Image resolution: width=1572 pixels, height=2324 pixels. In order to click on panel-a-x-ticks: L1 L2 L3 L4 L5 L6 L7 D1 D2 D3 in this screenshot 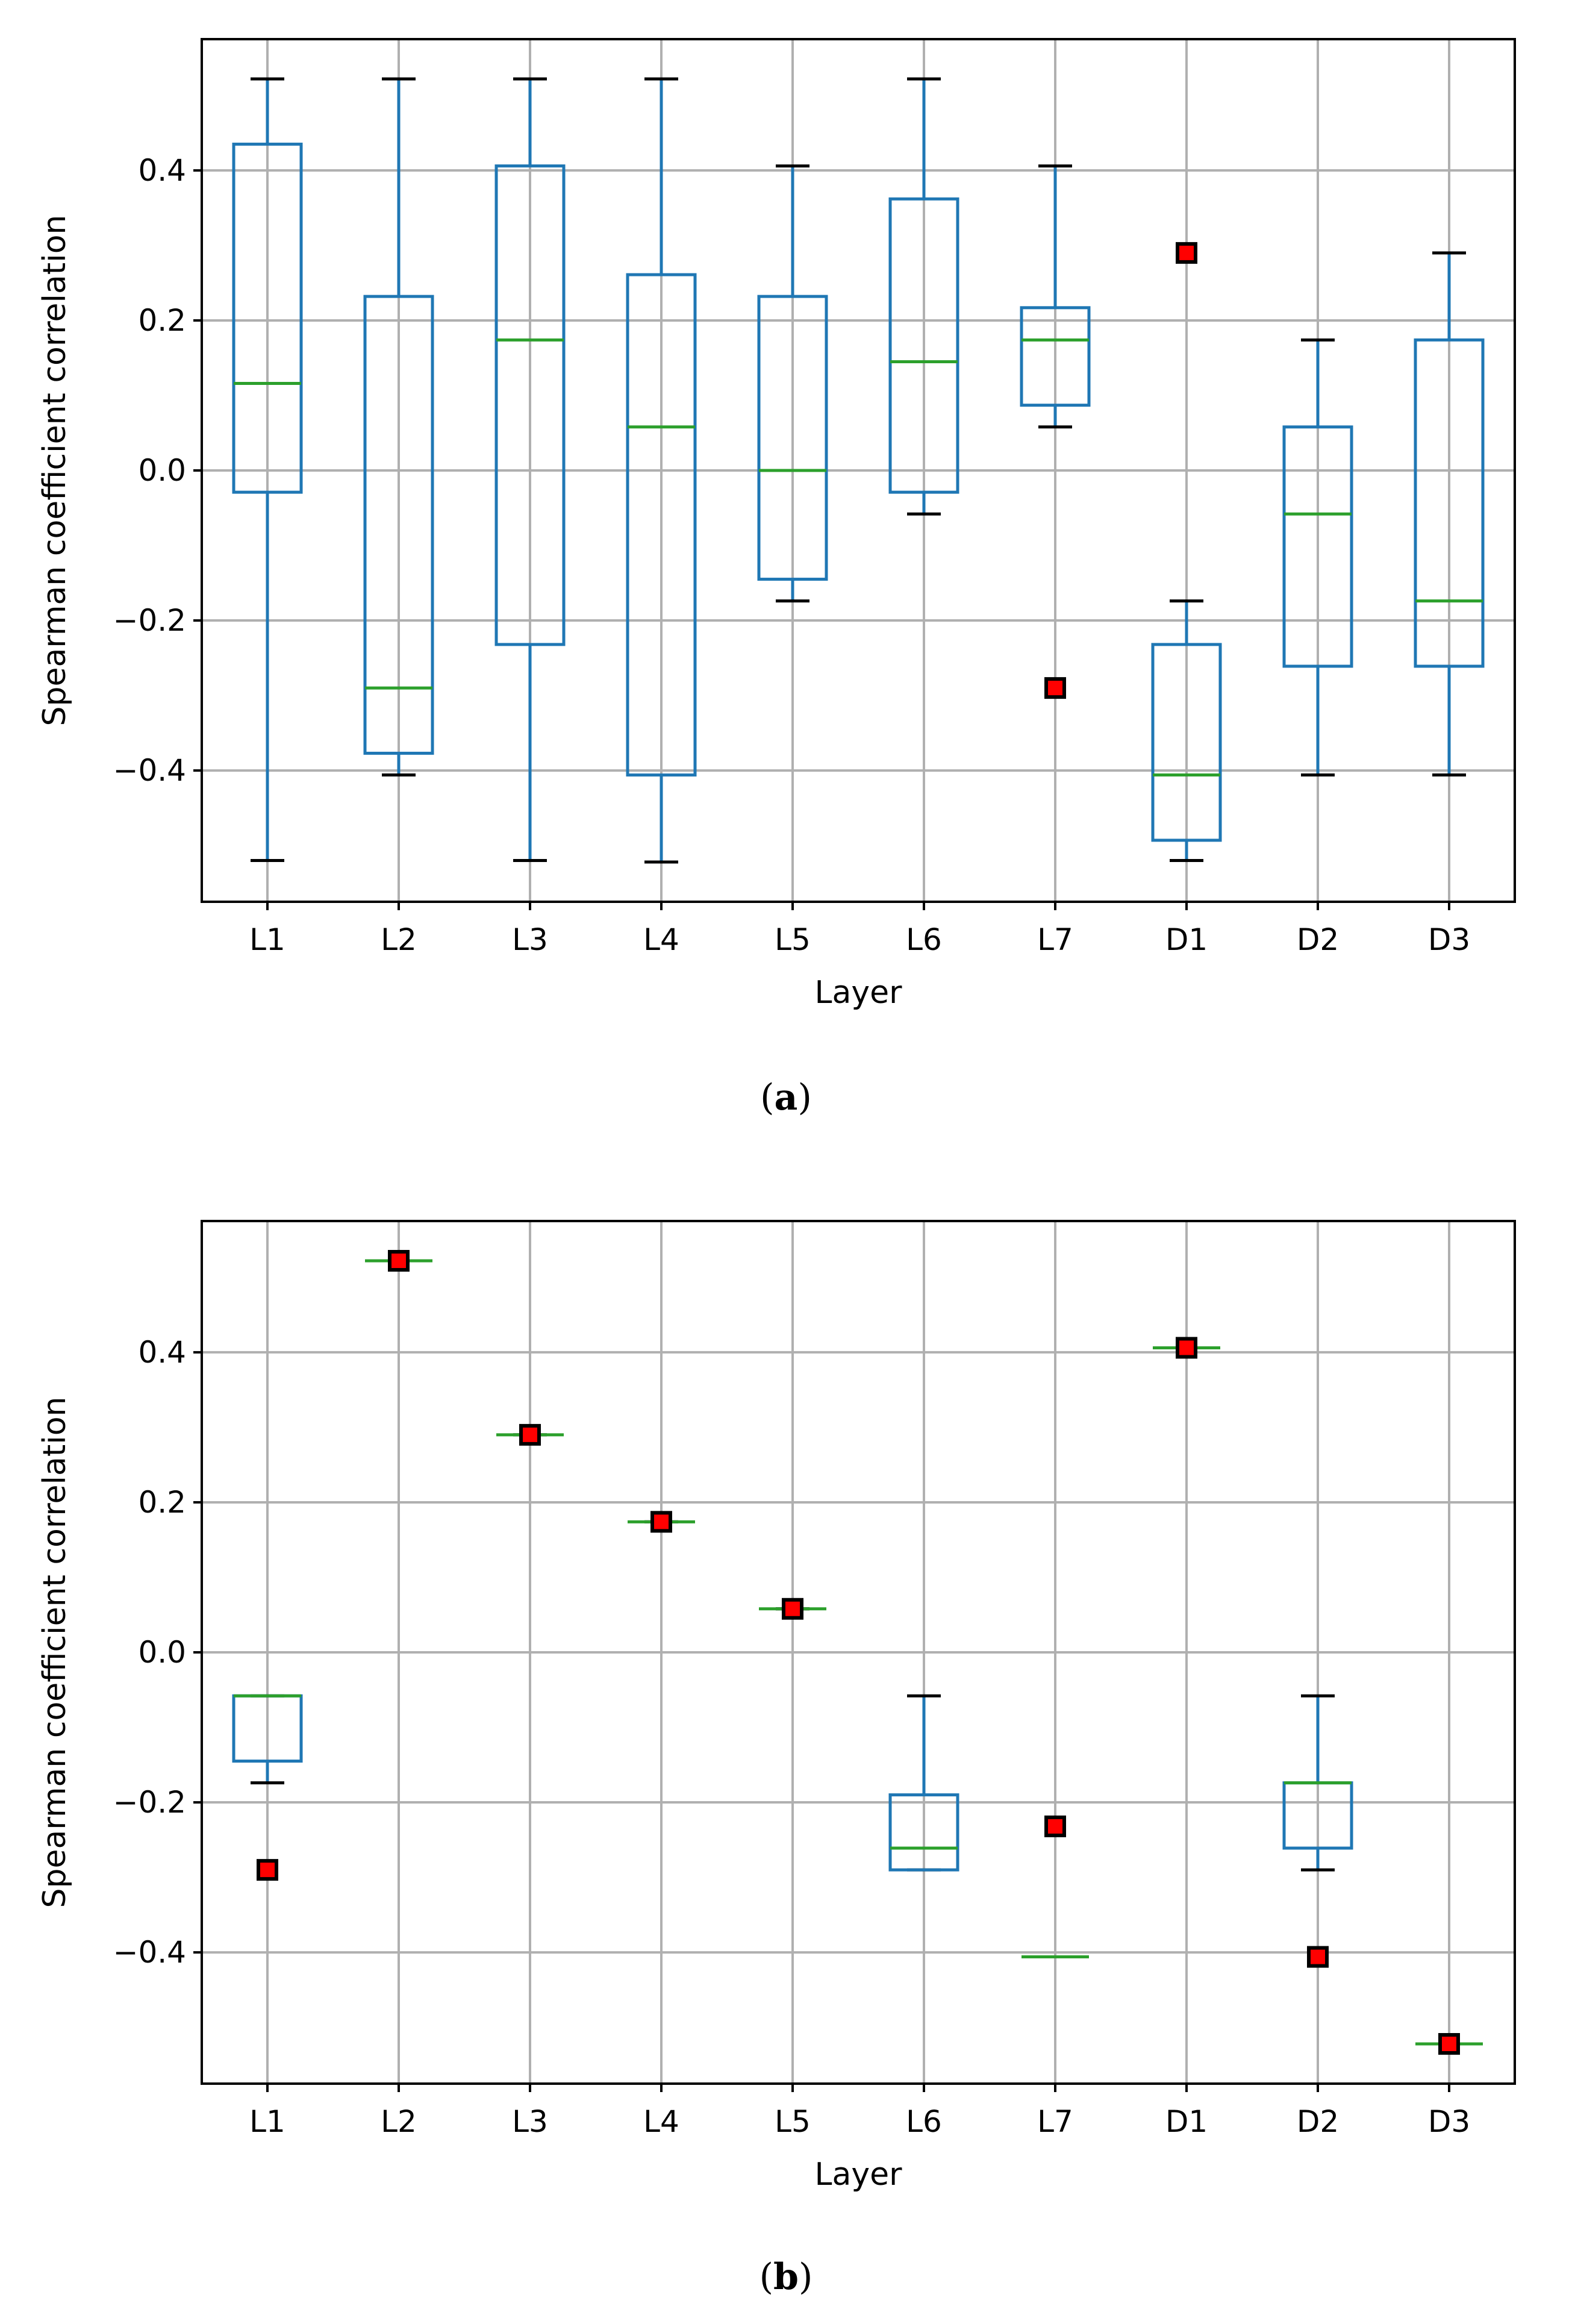, I will do `click(859, 929)`.